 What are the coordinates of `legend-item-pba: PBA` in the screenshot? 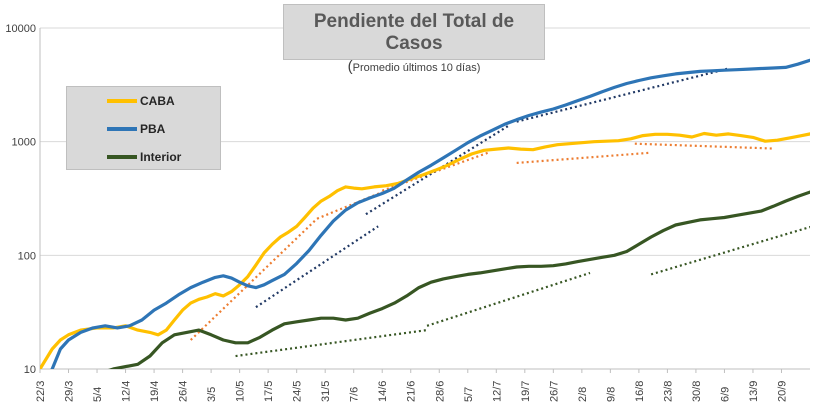 It's located at (142, 129).